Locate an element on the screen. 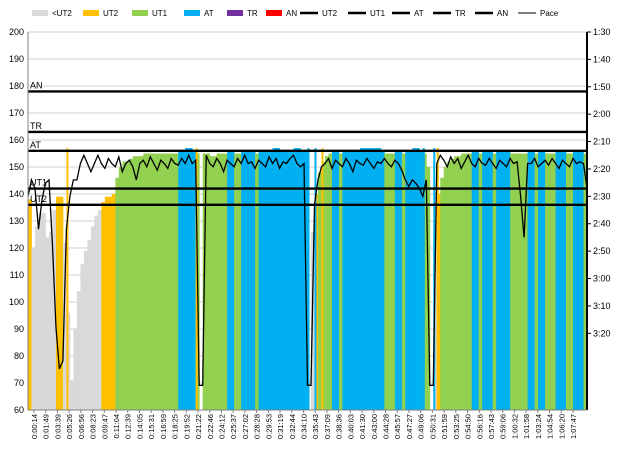 This screenshot has width=620, height=450. x-tick-12: 0:18:25 is located at coordinates (175, 426).